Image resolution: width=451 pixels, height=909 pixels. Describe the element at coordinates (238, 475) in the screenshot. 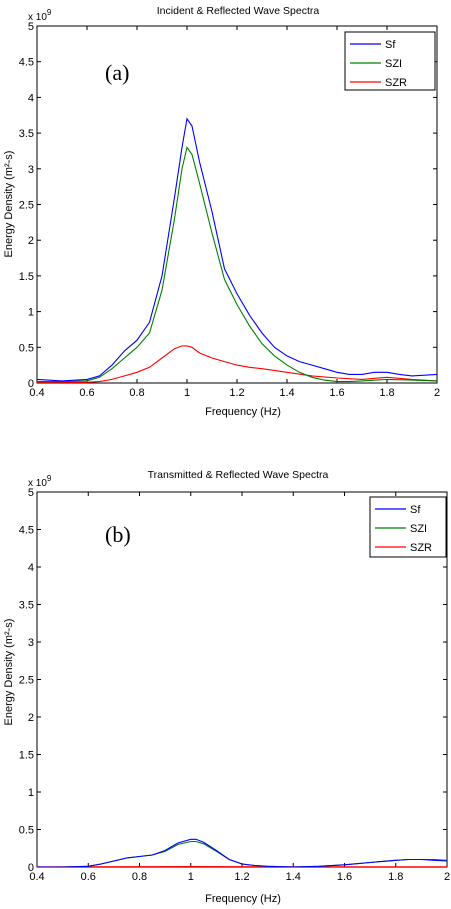

I see `chart-title: Transmitted & Reflected Wave Spectra` at that location.